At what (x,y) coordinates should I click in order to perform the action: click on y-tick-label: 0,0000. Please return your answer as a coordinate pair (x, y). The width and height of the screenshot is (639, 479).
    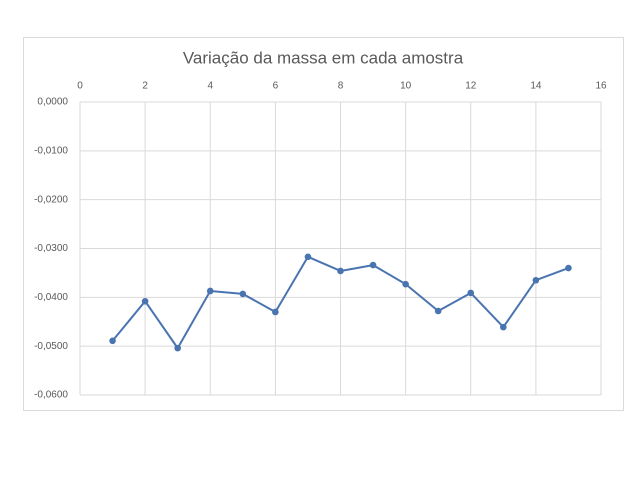
    Looking at the image, I should click on (52, 102).